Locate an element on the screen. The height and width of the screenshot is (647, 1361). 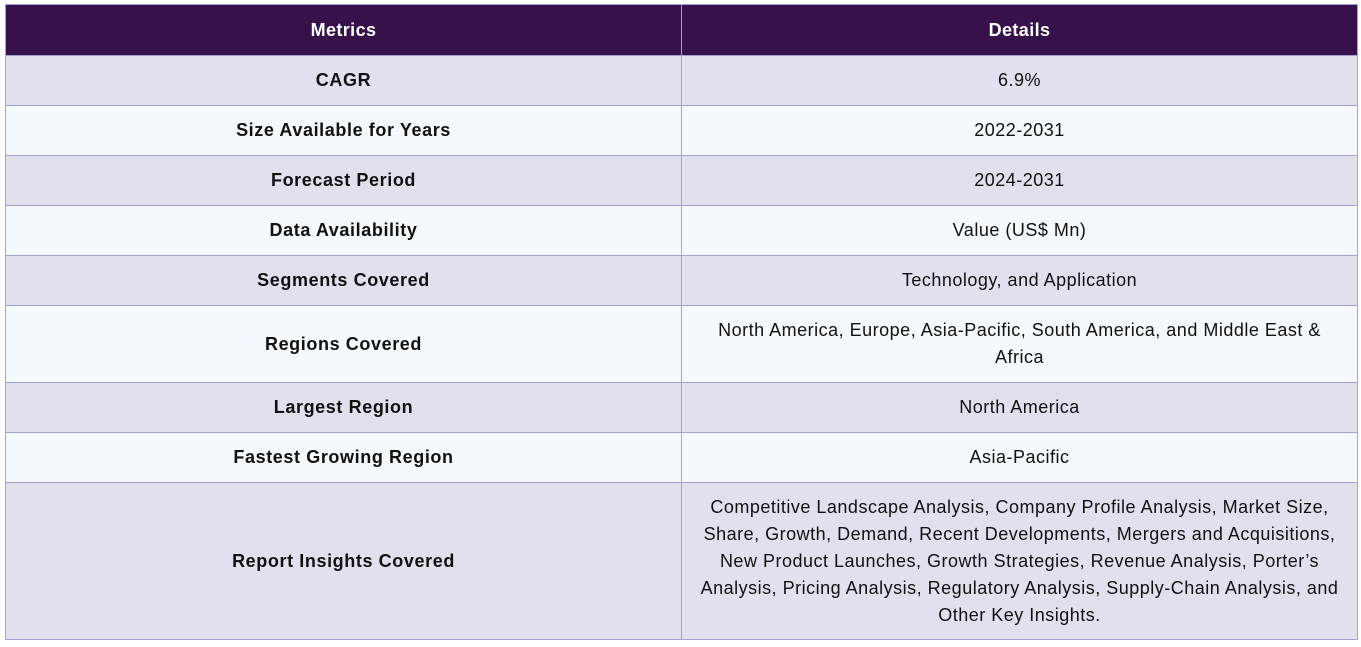
table-row: Fastest Growing Region Asia-Pacific is located at coordinates (681, 457).